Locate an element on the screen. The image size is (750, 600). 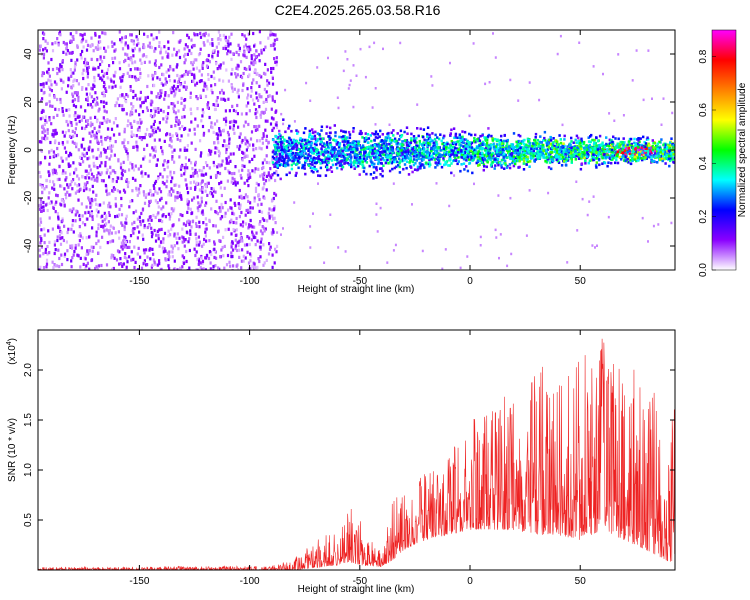
heatmap-cell-1926 is located at coordinates (154, 262).